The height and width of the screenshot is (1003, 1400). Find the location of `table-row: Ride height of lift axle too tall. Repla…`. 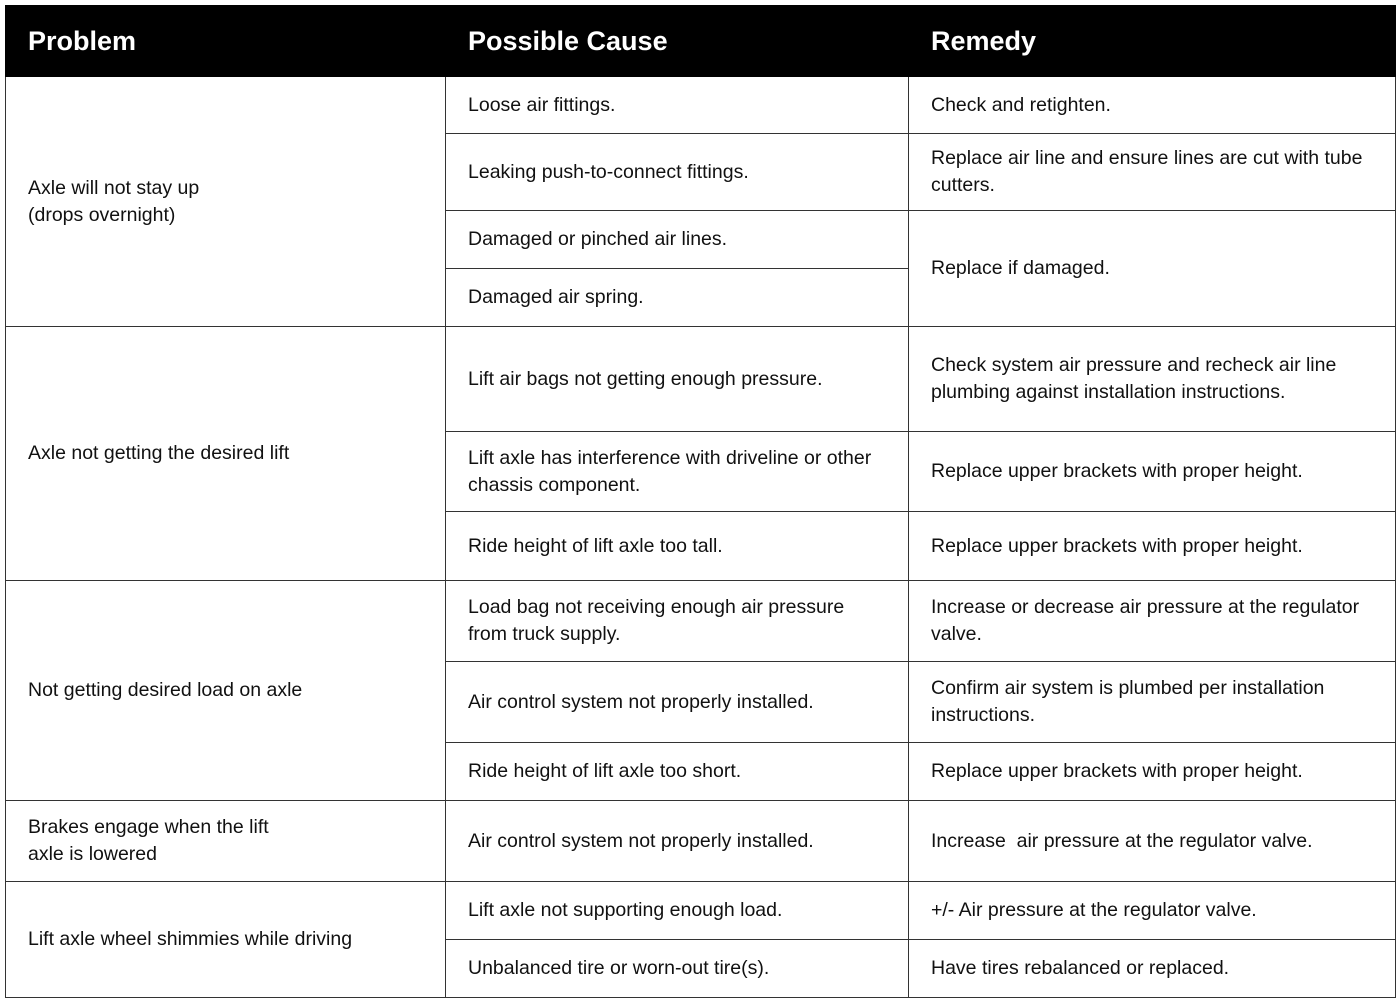

table-row: Ride height of lift axle too tall. Repla… is located at coordinates (701, 546).